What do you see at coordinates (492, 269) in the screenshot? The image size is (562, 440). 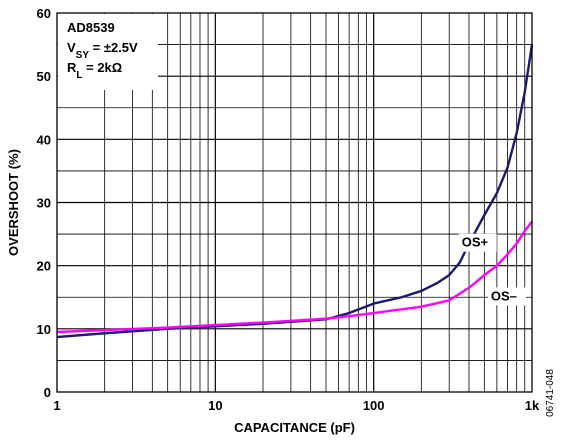 I see `series-labels: OS+ OS–` at bounding box center [492, 269].